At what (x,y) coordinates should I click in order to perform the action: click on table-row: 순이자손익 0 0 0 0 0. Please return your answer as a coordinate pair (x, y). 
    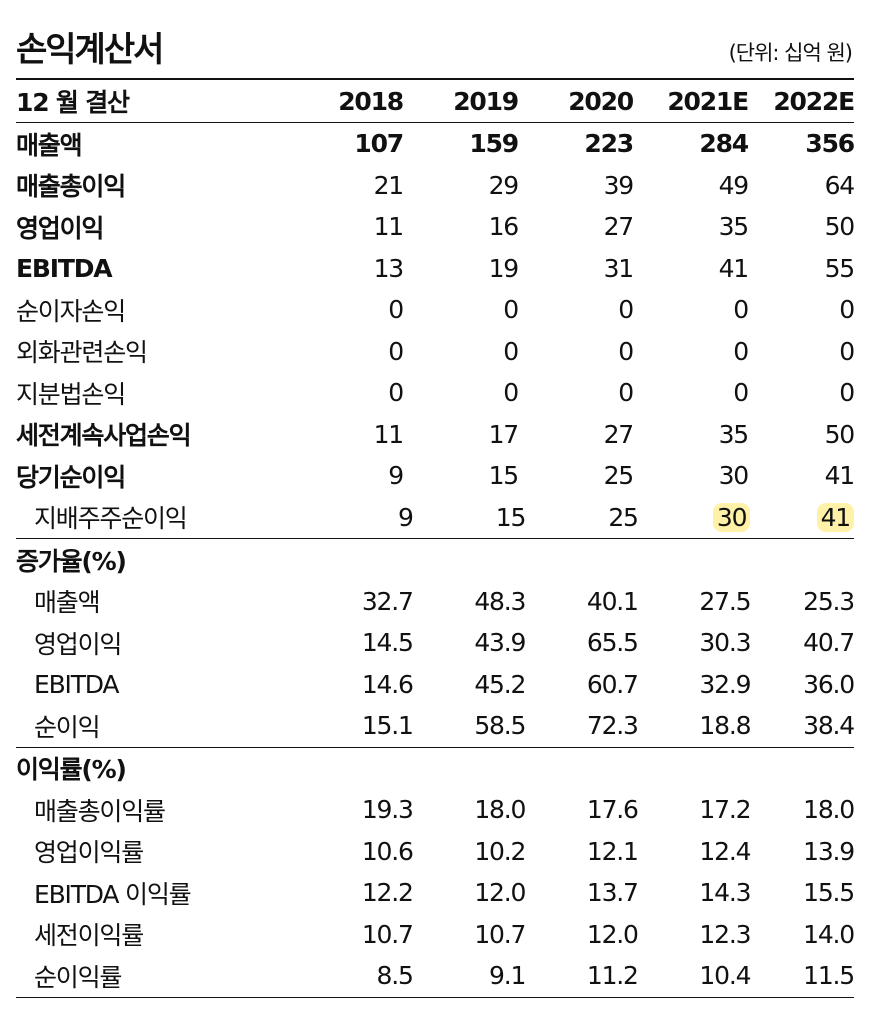
    Looking at the image, I should click on (435, 310).